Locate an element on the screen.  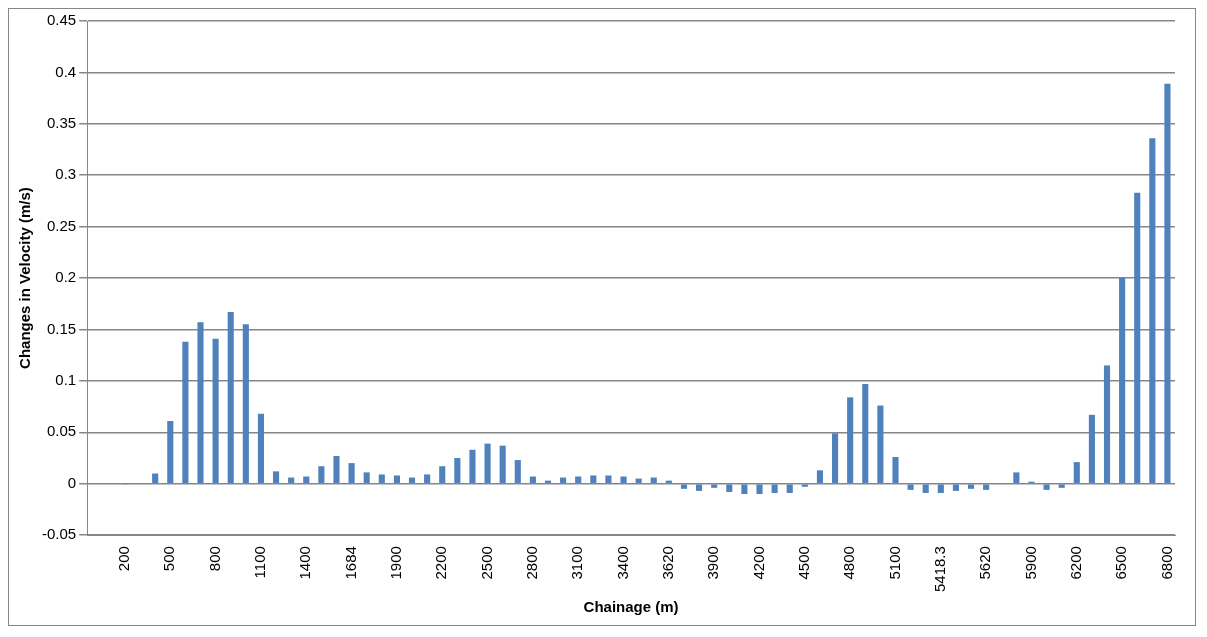
x-tick-label: 200 is located at coordinates (124, 559).